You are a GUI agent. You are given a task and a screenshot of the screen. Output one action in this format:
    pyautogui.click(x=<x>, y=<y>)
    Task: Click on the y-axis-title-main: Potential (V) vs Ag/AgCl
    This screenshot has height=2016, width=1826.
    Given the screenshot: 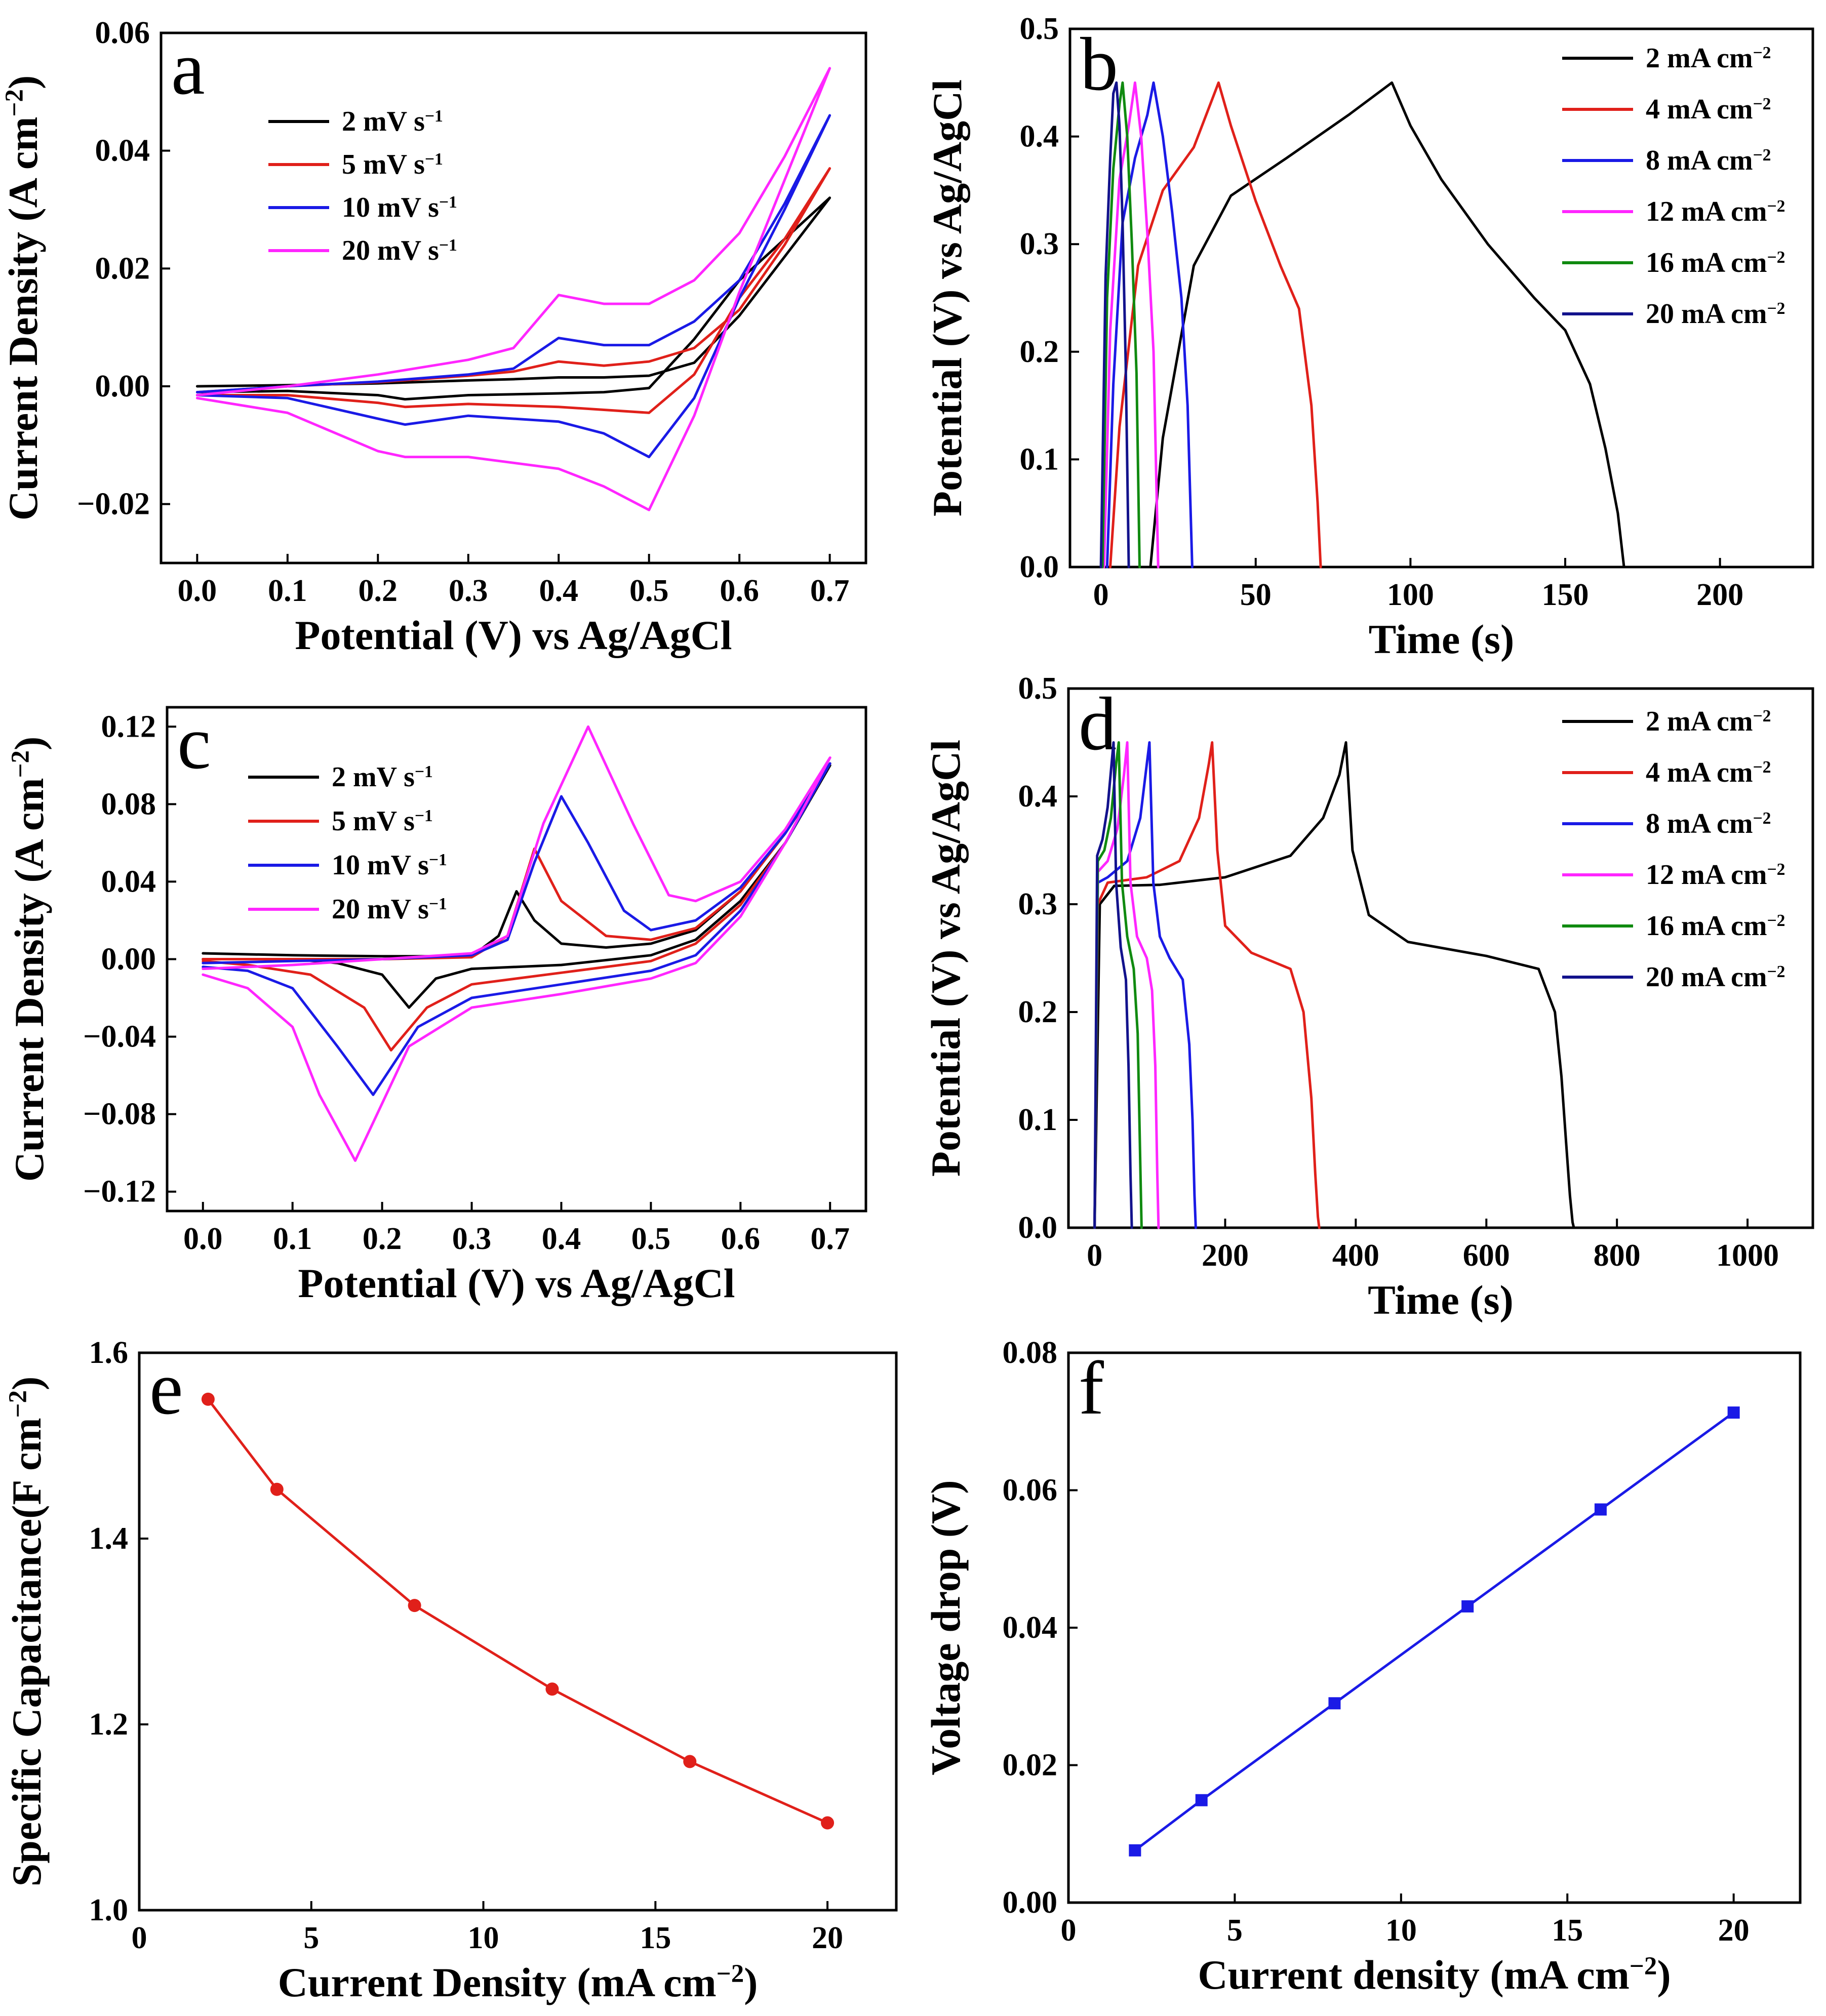 What is the action you would take?
    pyautogui.click(x=946, y=959)
    